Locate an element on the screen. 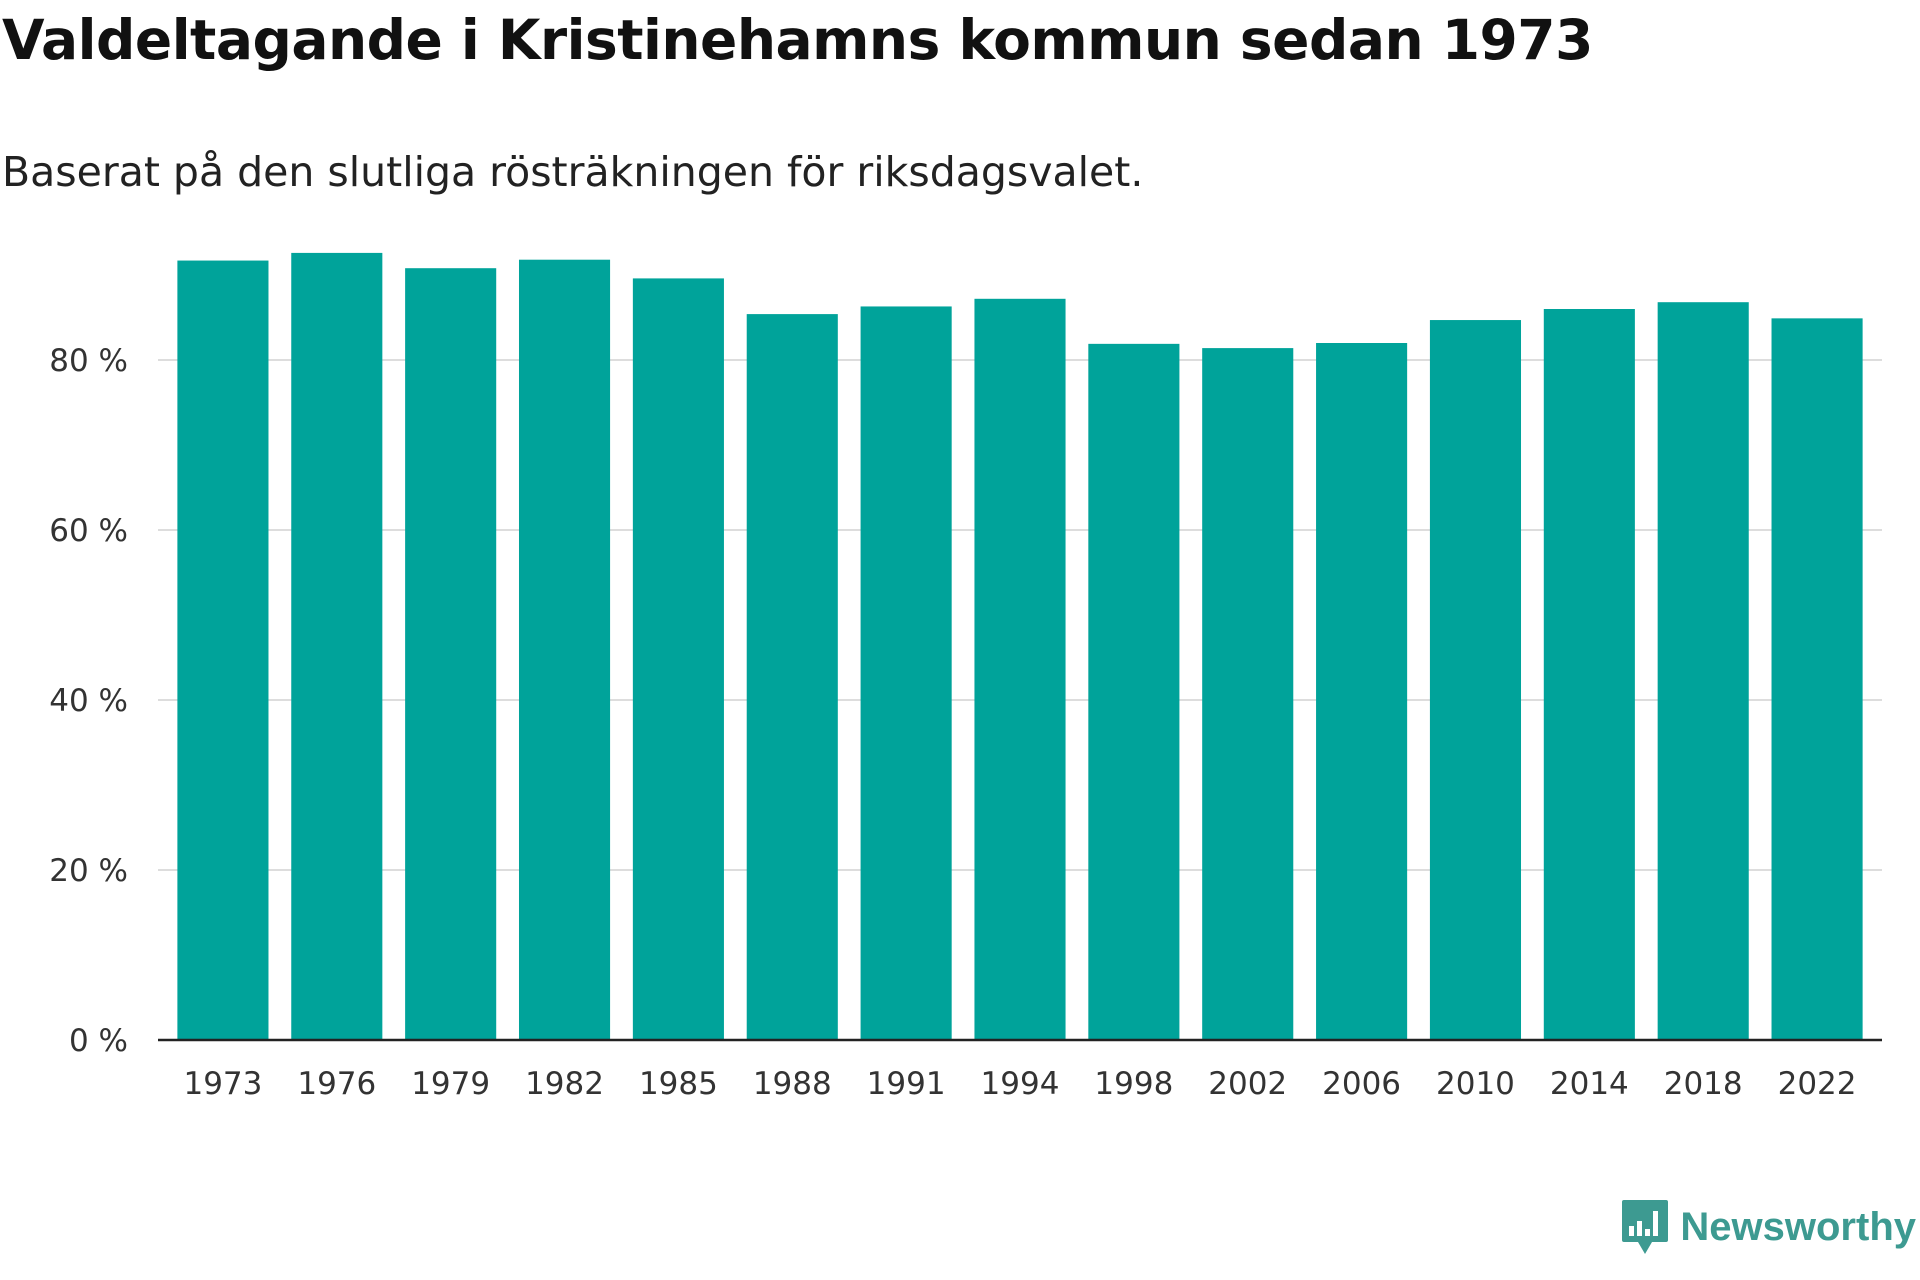  x-tick-label: 1976 is located at coordinates (336, 1084).